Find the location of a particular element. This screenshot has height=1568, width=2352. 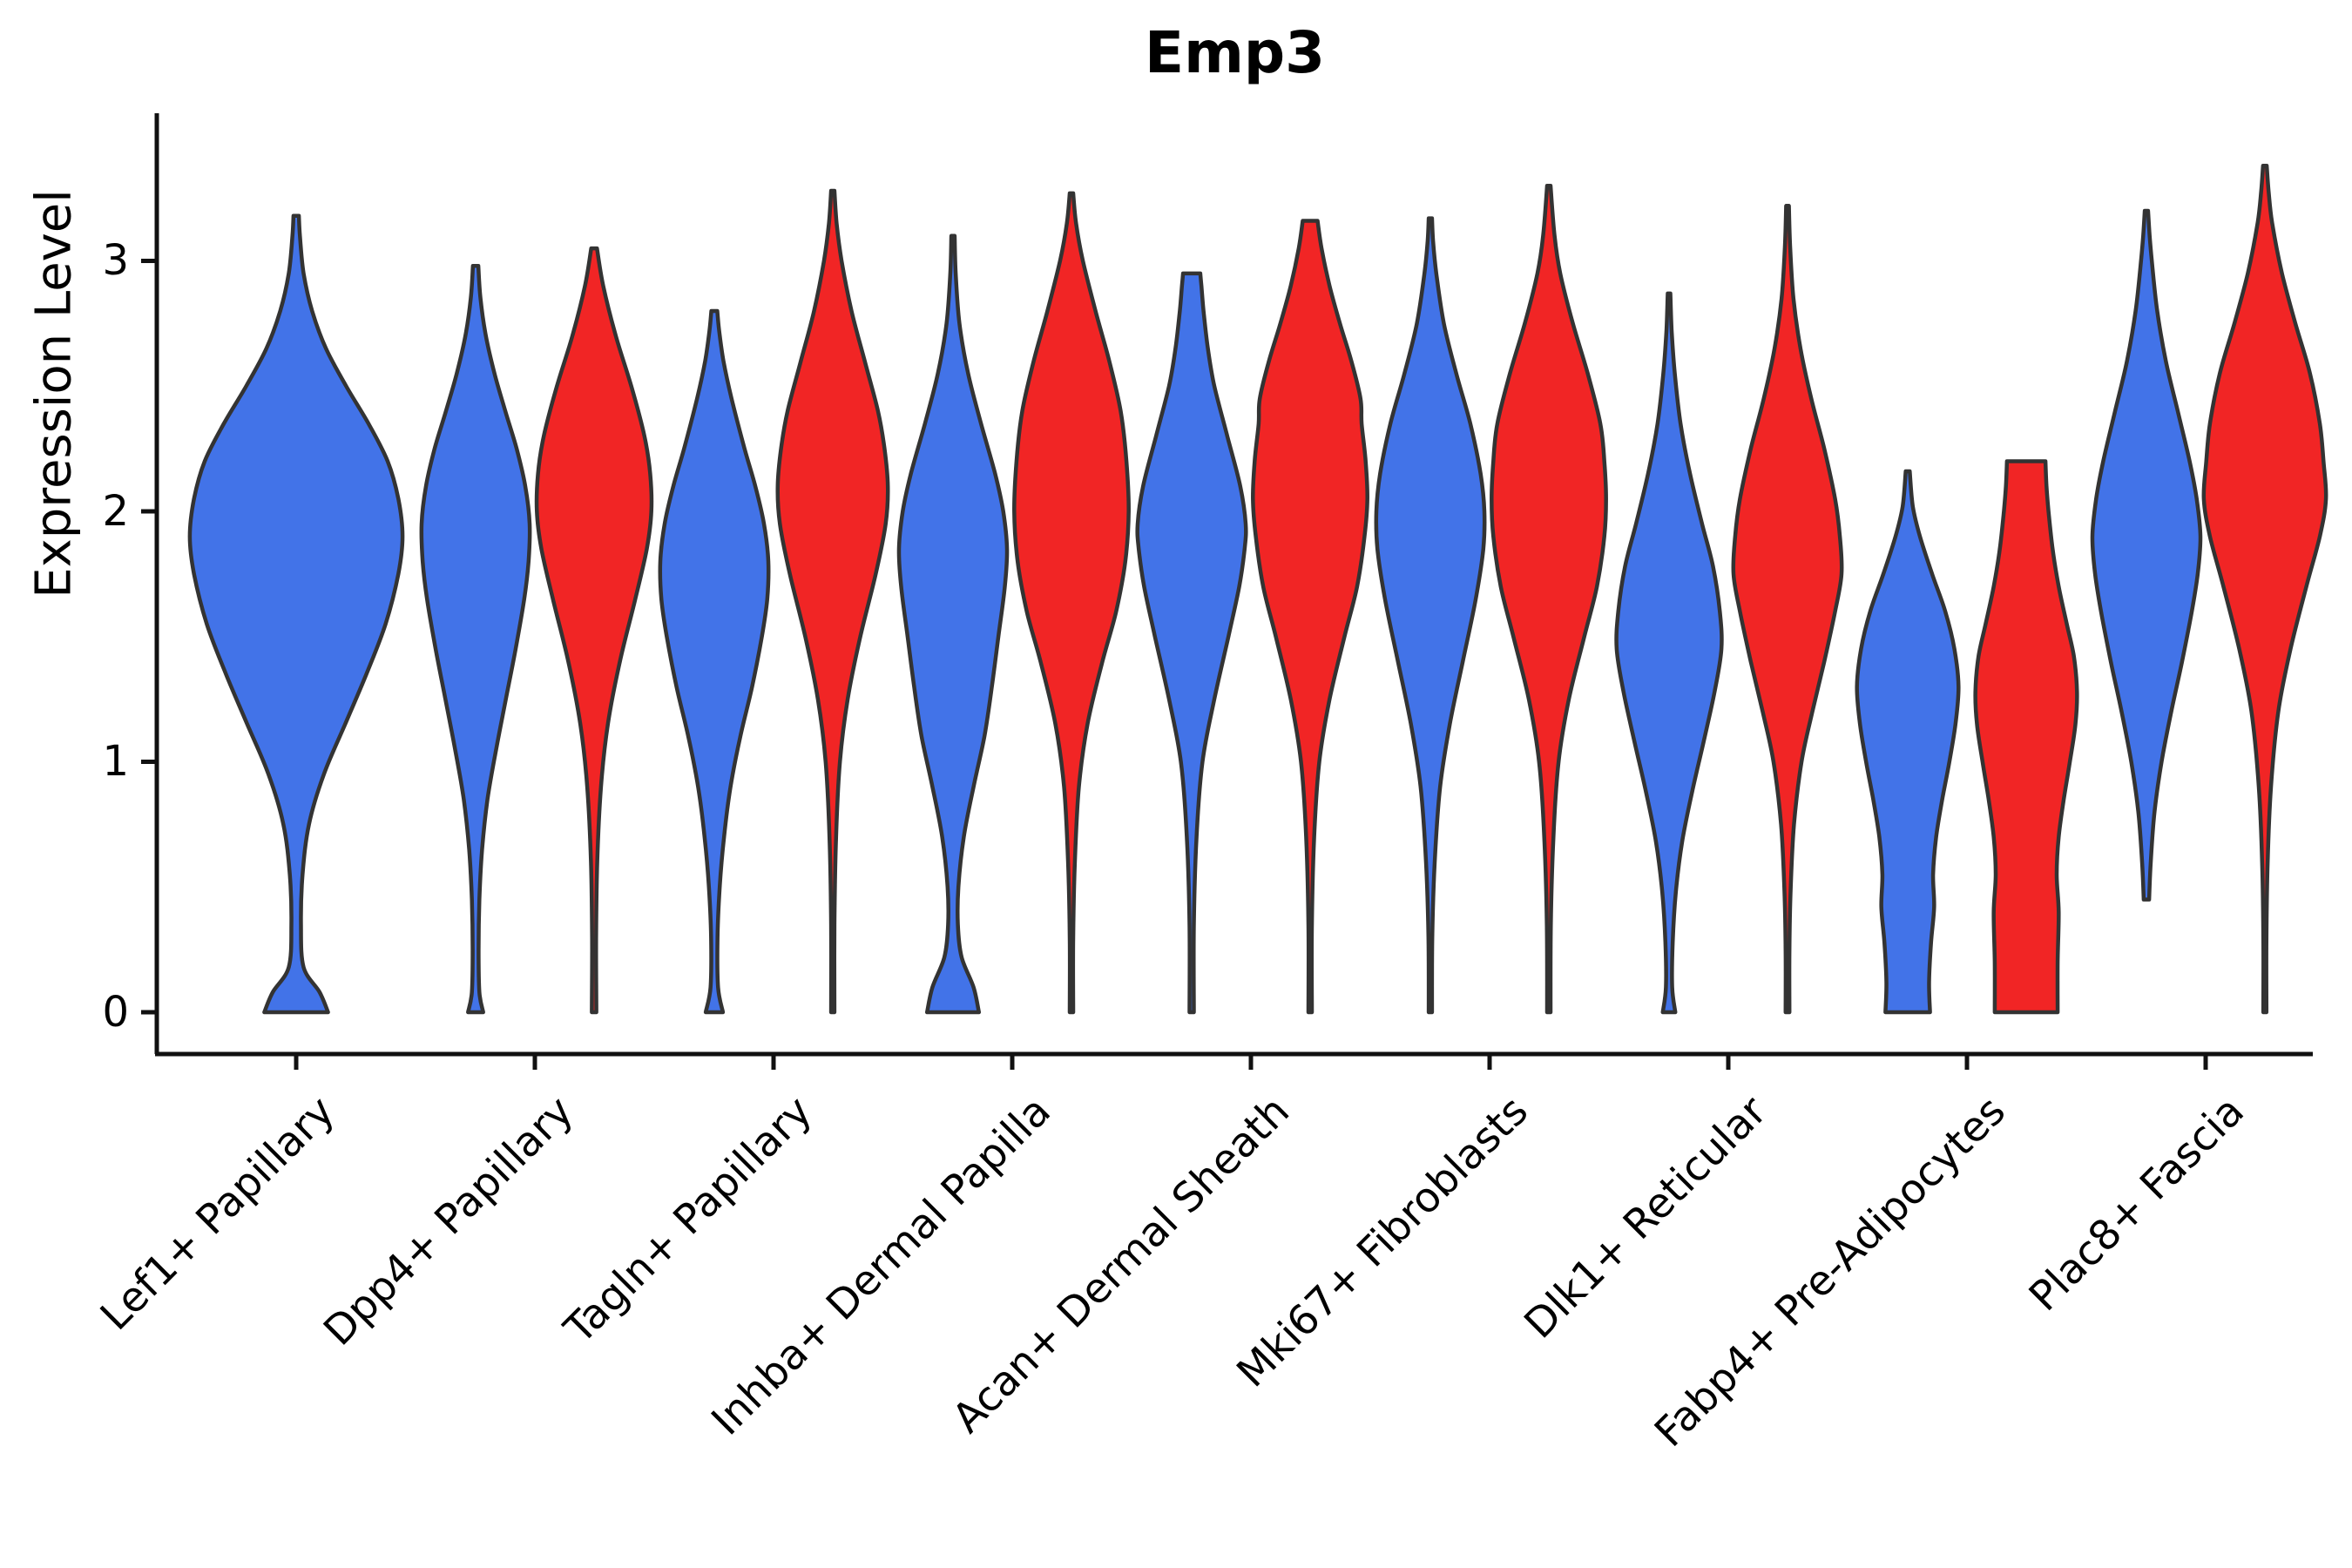

violin-1-red is located at coordinates (594, 630).